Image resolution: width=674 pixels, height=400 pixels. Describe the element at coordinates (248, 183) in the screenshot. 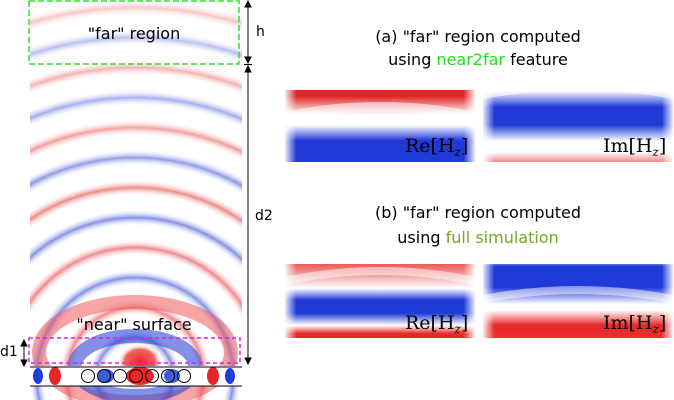

I see `dimension-markers` at that location.